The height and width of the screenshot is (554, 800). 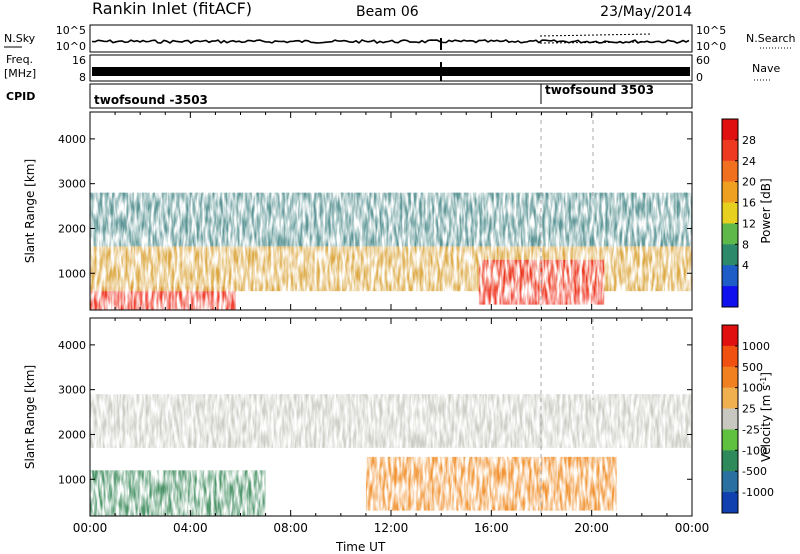 What do you see at coordinates (711, 30) in the screenshot?
I see `nsearch-tick-top: 10^5` at bounding box center [711, 30].